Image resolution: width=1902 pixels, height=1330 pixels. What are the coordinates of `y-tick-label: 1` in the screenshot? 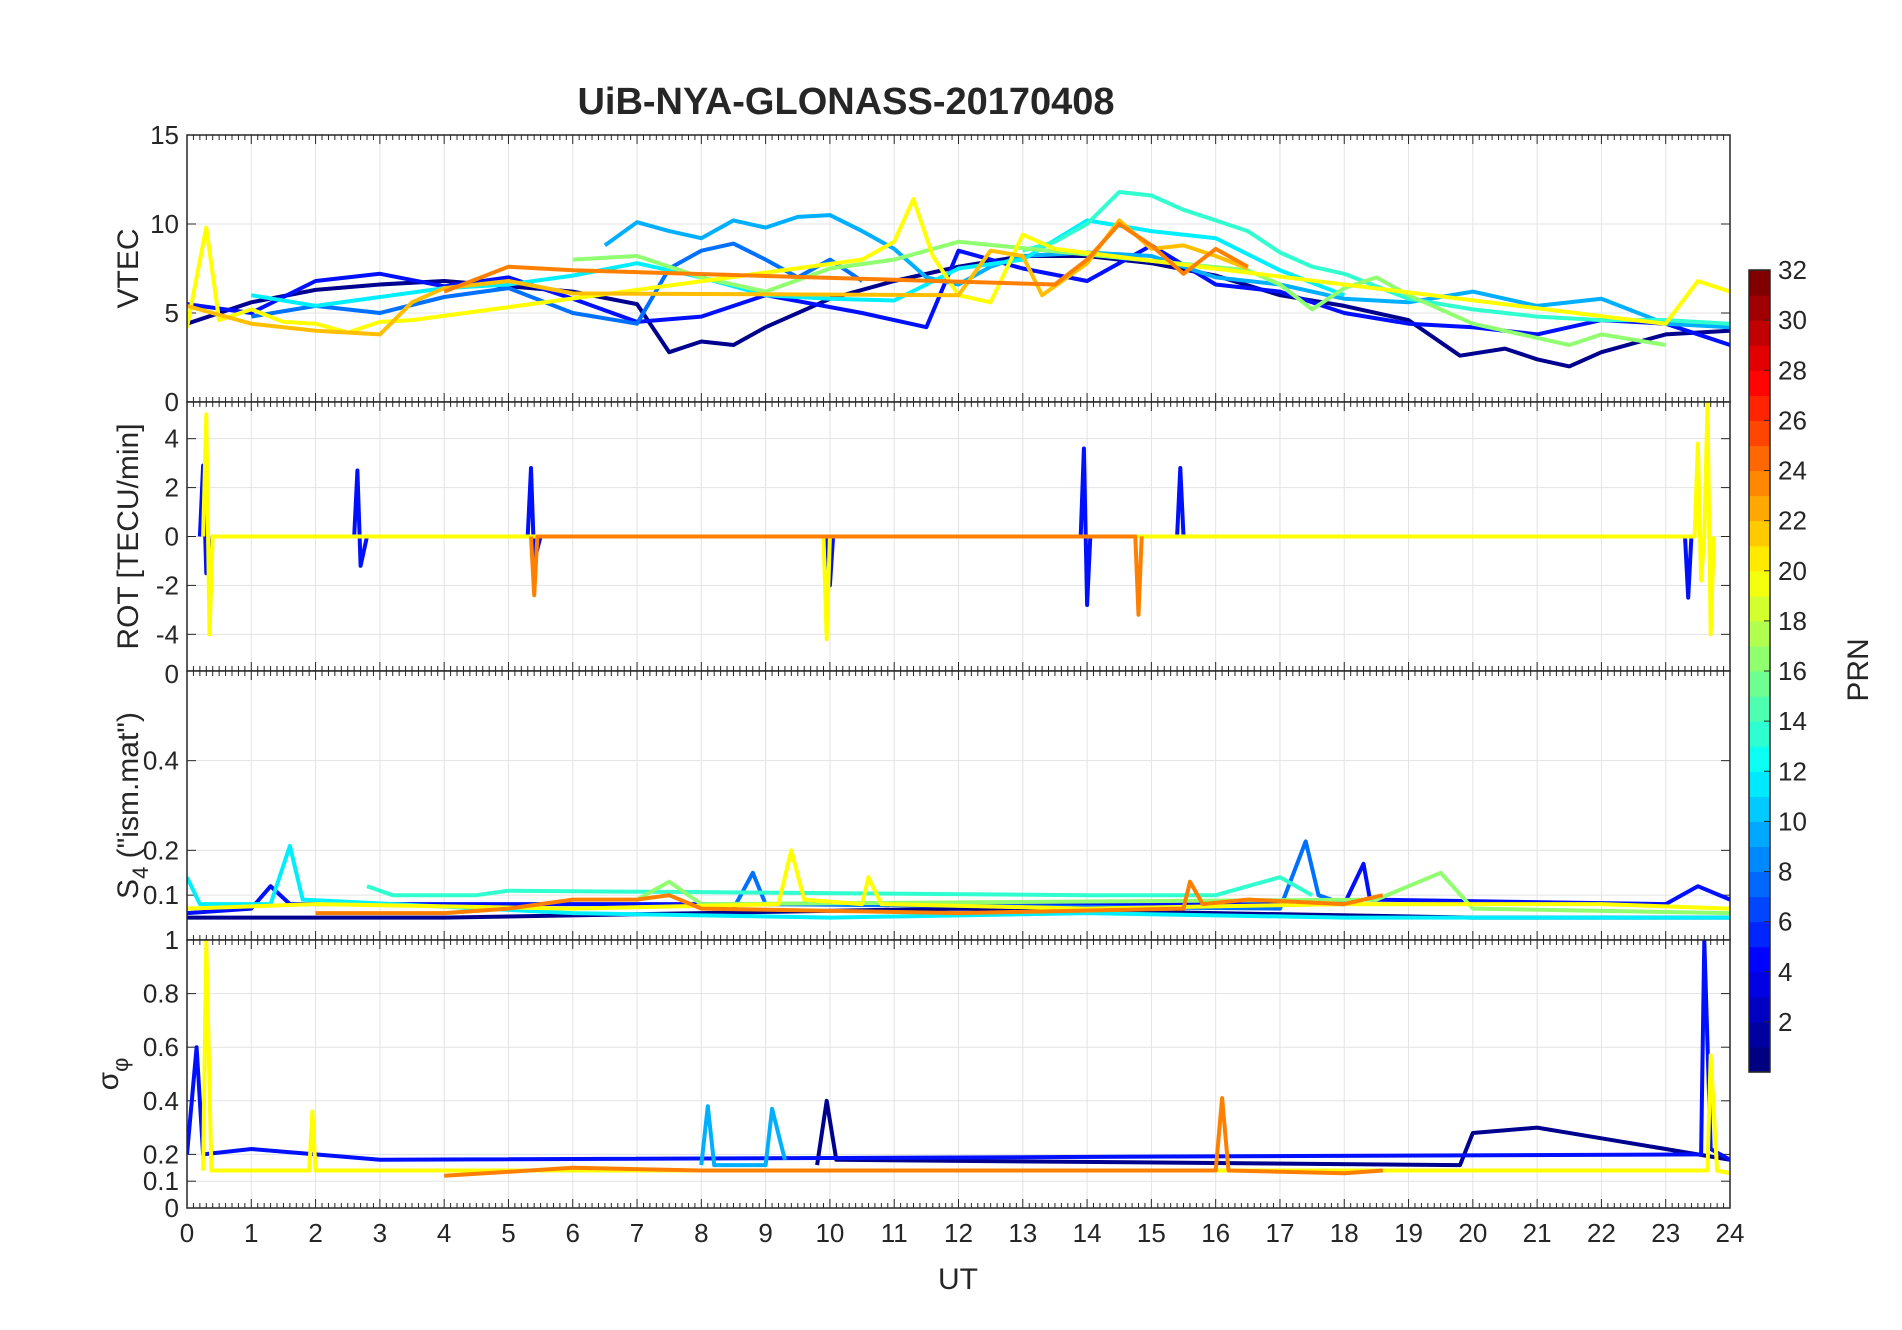 It's located at (172, 940).